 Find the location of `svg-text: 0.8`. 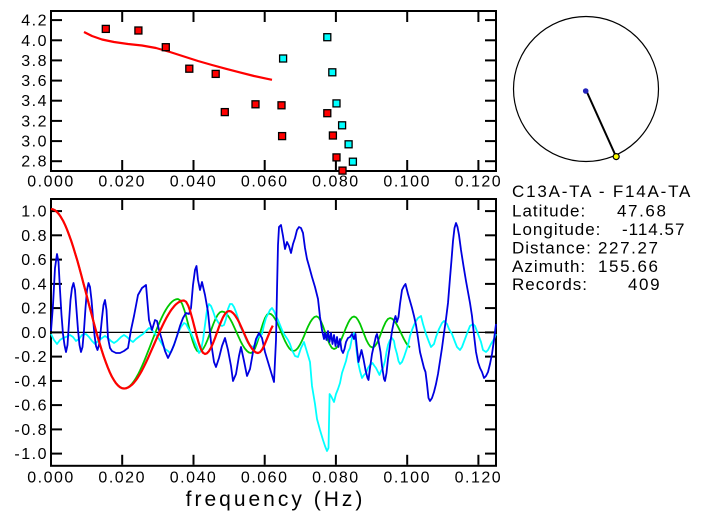

svg-text: 0.8 is located at coordinates (34, 236).